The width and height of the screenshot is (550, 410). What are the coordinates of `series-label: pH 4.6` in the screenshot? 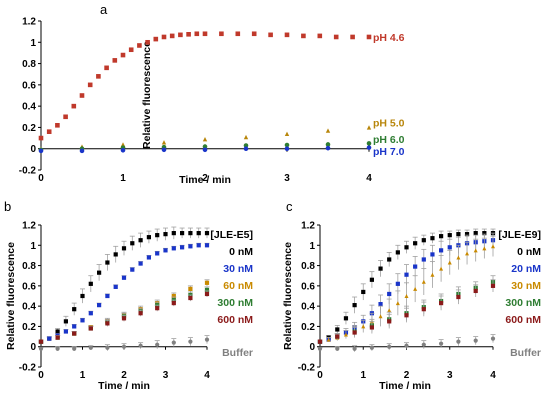 It's located at (389, 38).